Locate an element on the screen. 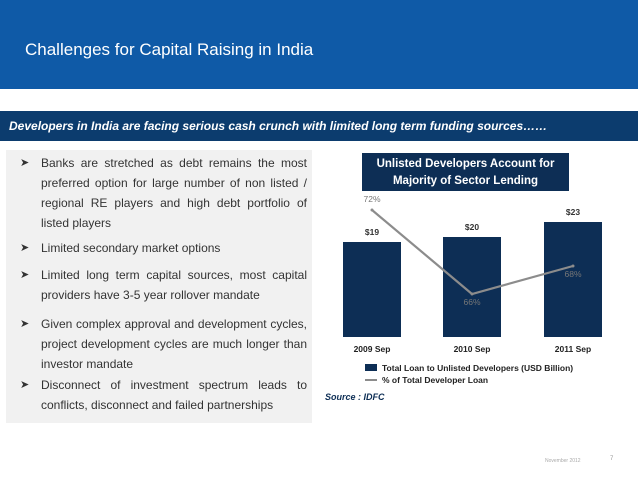 This screenshot has width=638, height=479. footer-date: November 2012 is located at coordinates (563, 461).